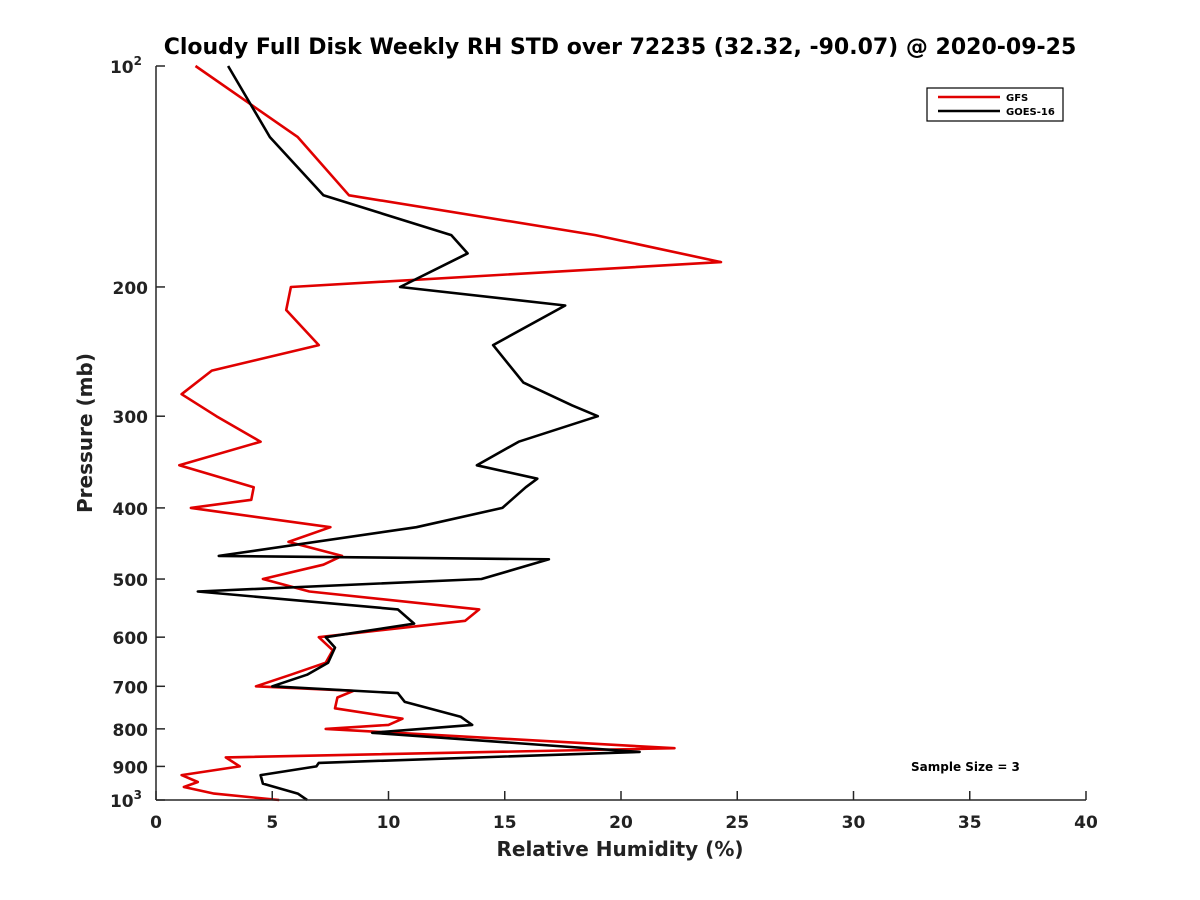  Describe the element at coordinates (126, 800) in the screenshot. I see `y-tick-label: 10³` at that location.